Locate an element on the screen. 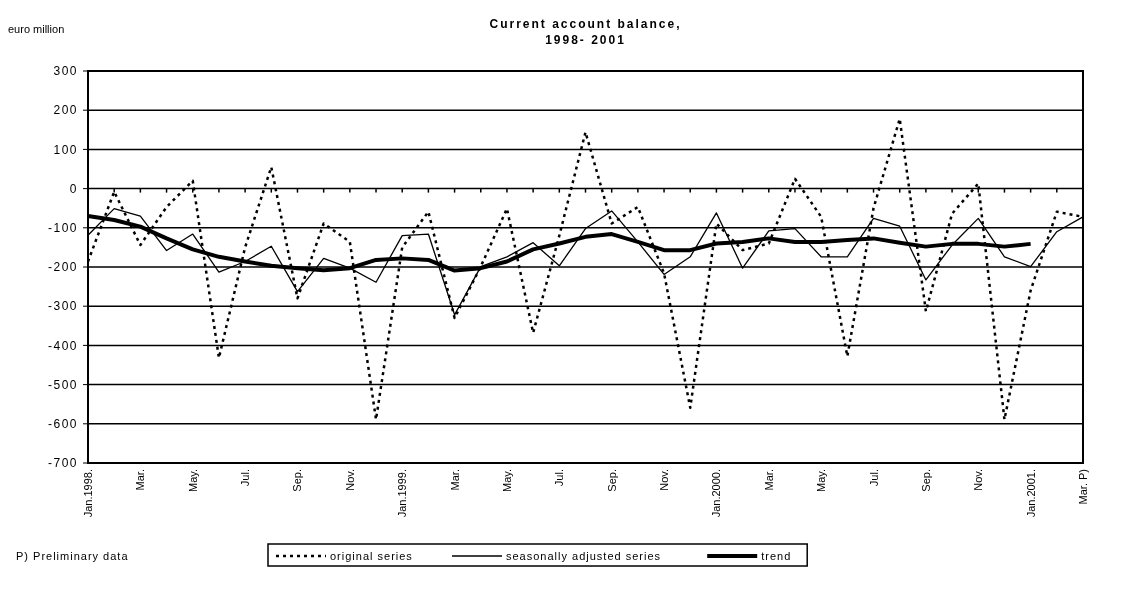 The width and height of the screenshot is (1143, 591). legend-label: trend is located at coordinates (776, 555).